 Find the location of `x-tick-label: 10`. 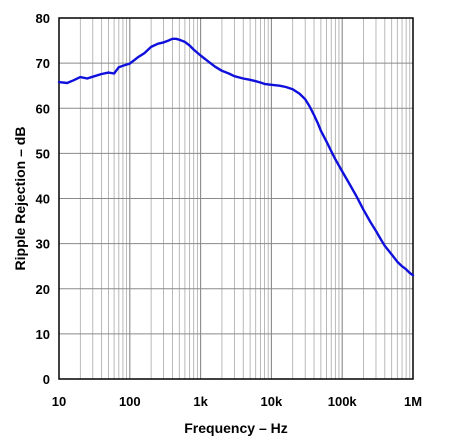

x-tick-label: 10 is located at coordinates (59, 401).